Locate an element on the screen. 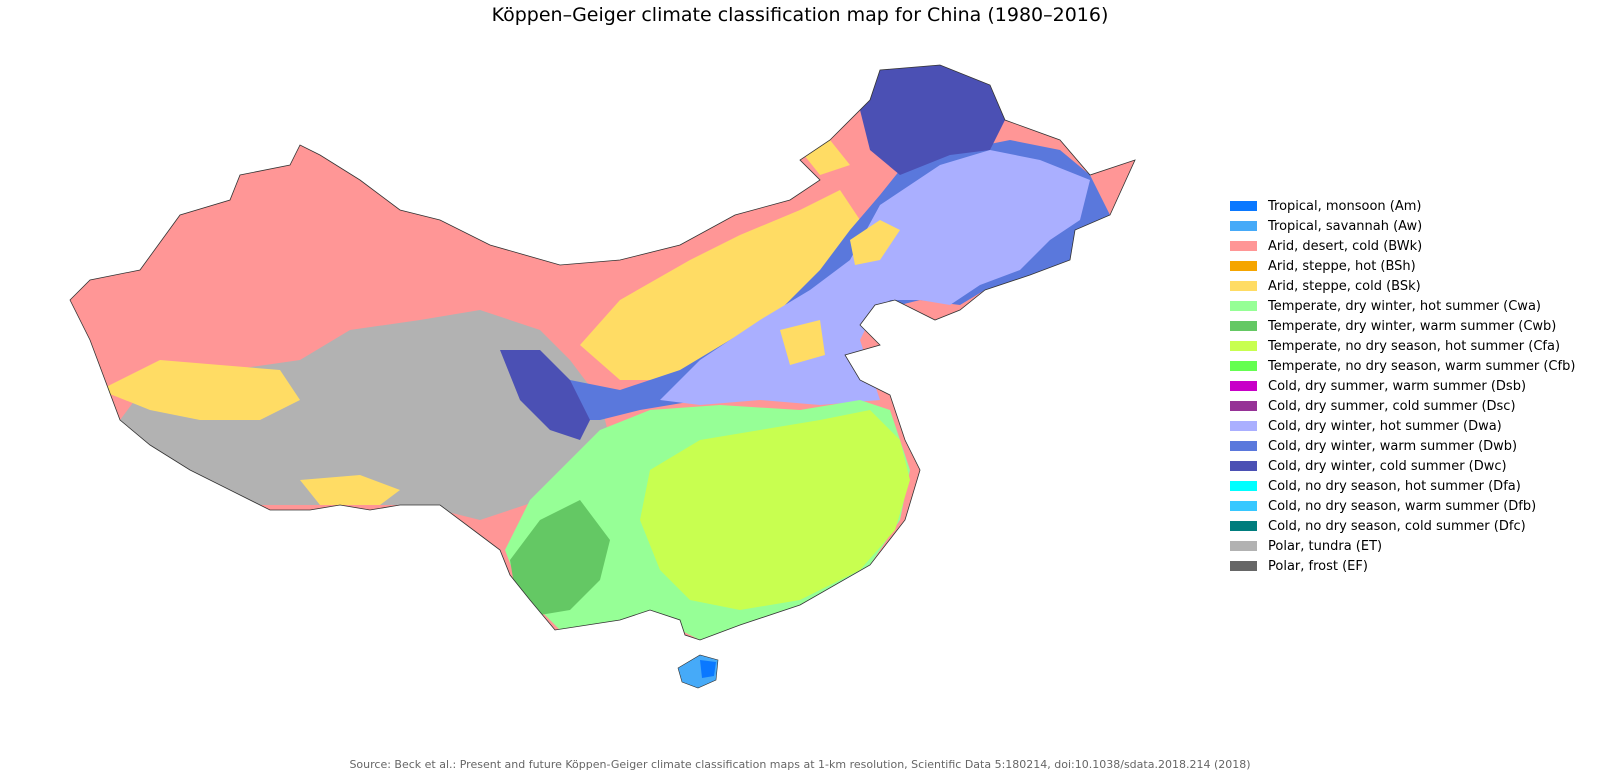 The image size is (1600, 772). legend-item: Tropical, monsoon (Am) is located at coordinates (1402, 206).